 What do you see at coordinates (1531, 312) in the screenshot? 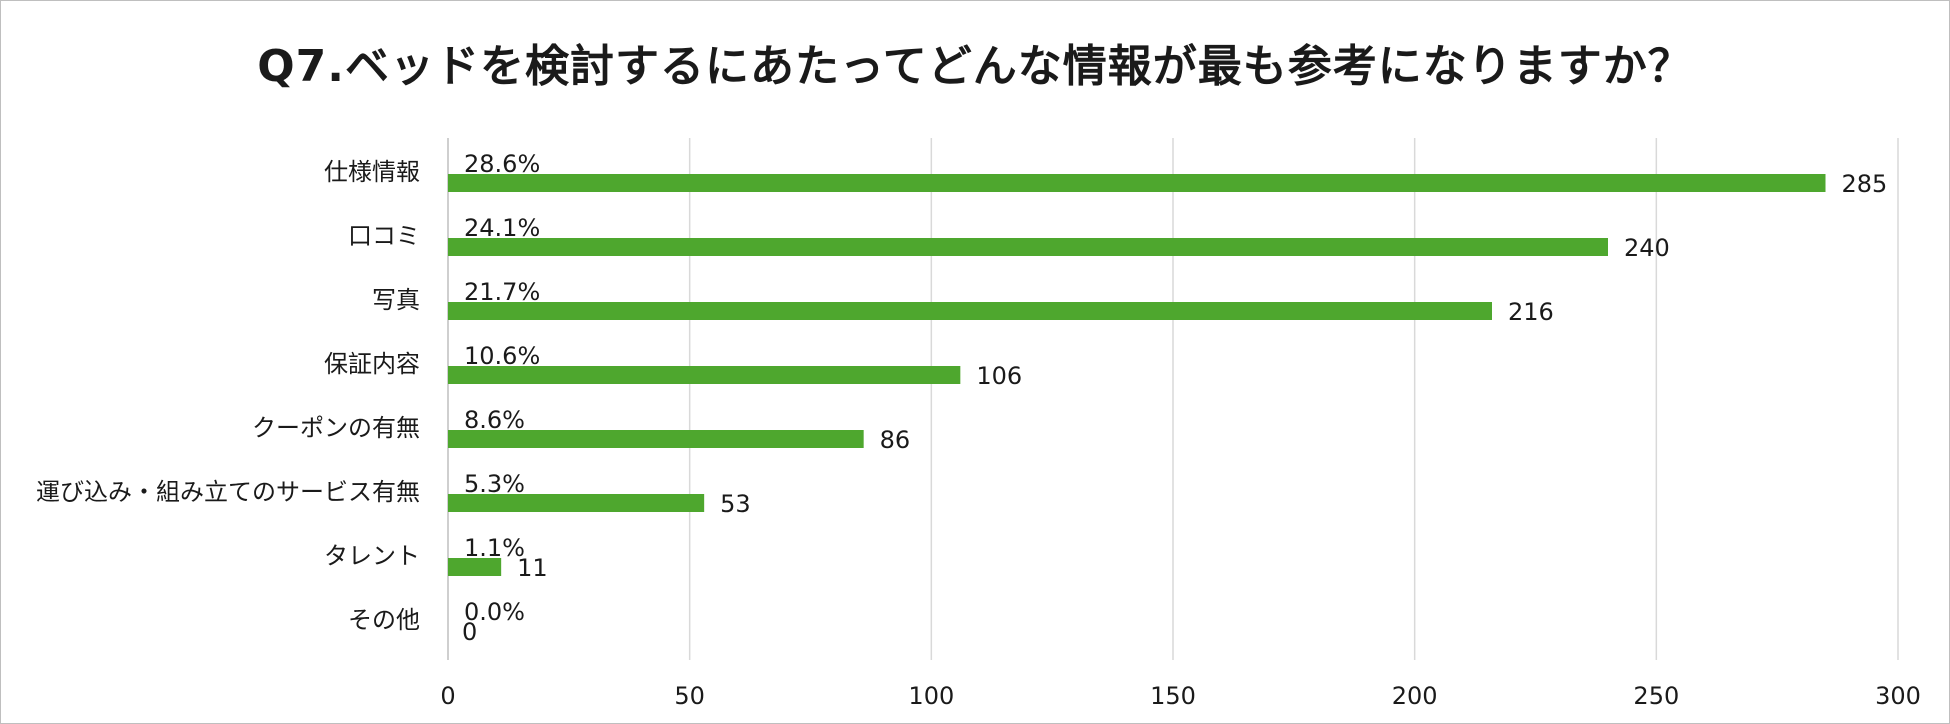
I see `value-label: 216` at bounding box center [1531, 312].